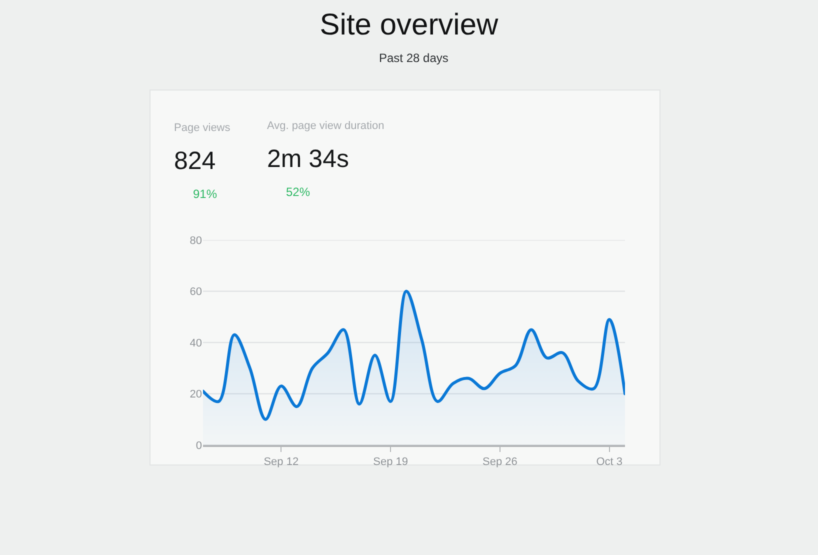 Image resolution: width=818 pixels, height=555 pixels. I want to click on chart-subtitle: Past 28 days, so click(413, 58).